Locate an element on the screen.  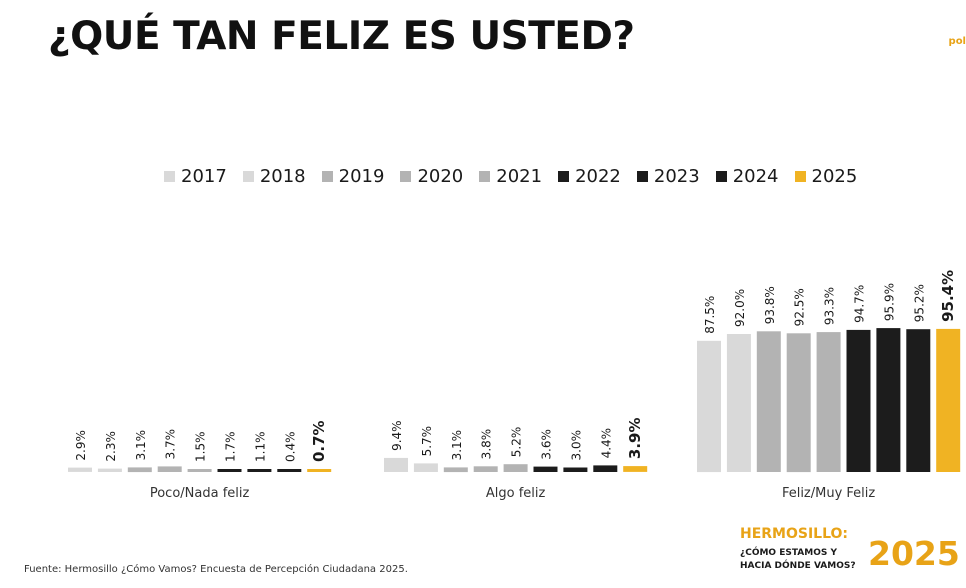
chart-legend: 2017 2018 2019 2020 2021 2022 2023 2024 2025 is located at coordinates (510, 176).